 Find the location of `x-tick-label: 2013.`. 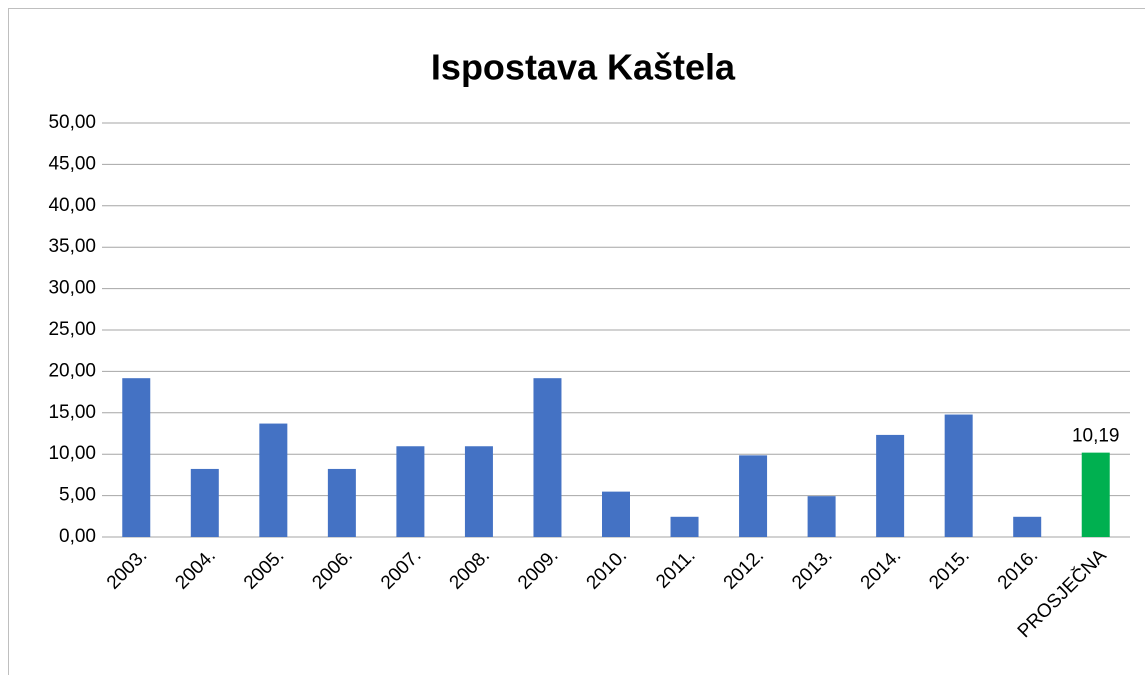

x-tick-label: 2013. is located at coordinates (812, 569).